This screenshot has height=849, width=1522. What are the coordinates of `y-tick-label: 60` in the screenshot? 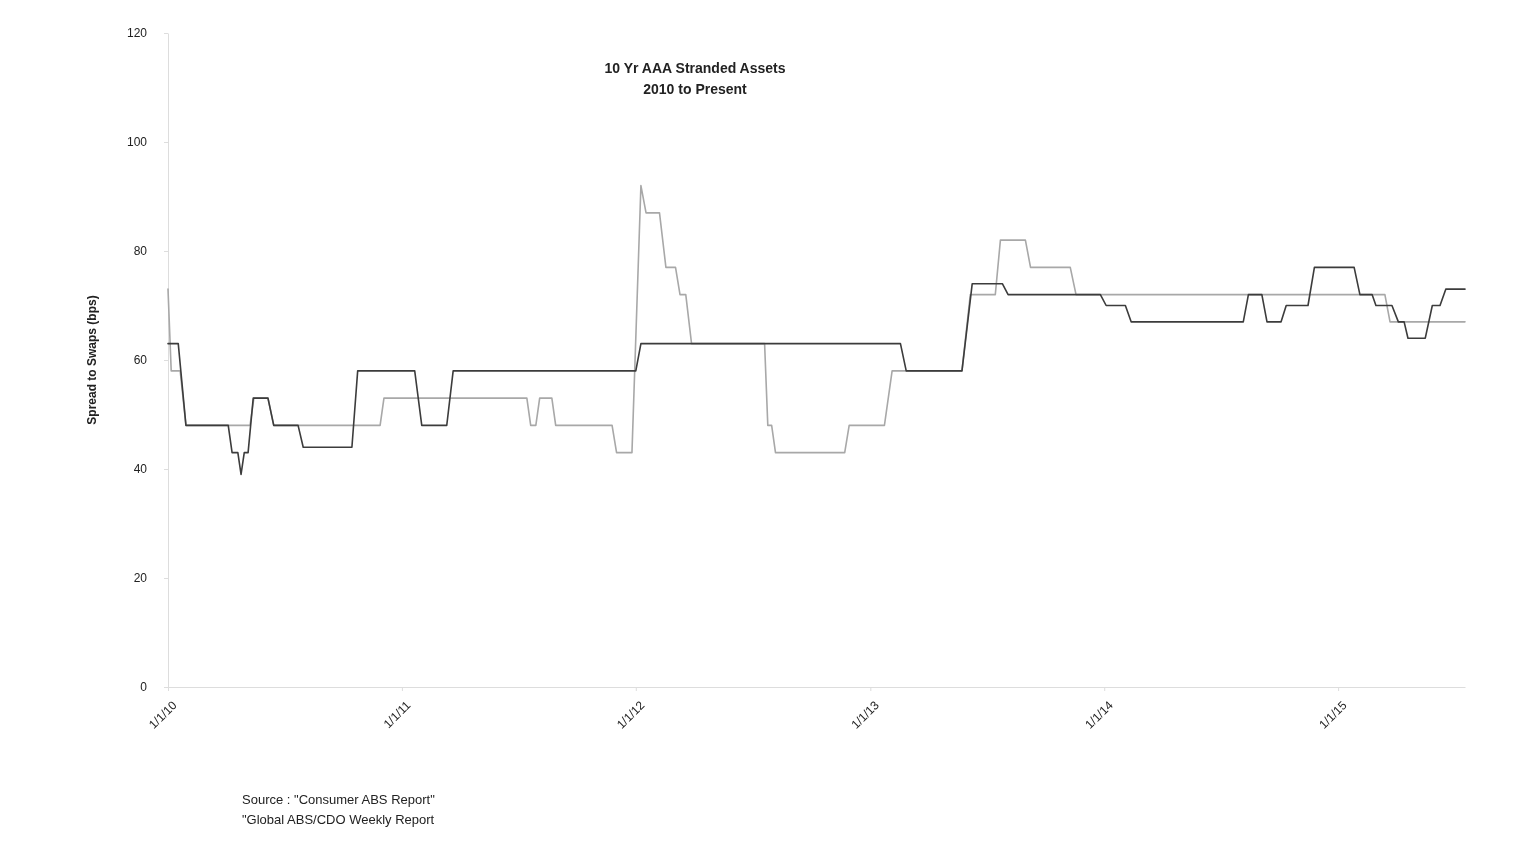 It's located at (140, 360).